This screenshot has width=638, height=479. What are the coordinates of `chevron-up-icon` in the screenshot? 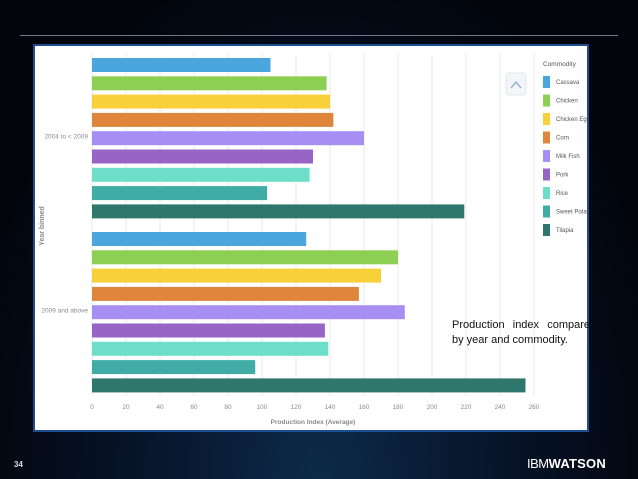 It's located at (516, 84).